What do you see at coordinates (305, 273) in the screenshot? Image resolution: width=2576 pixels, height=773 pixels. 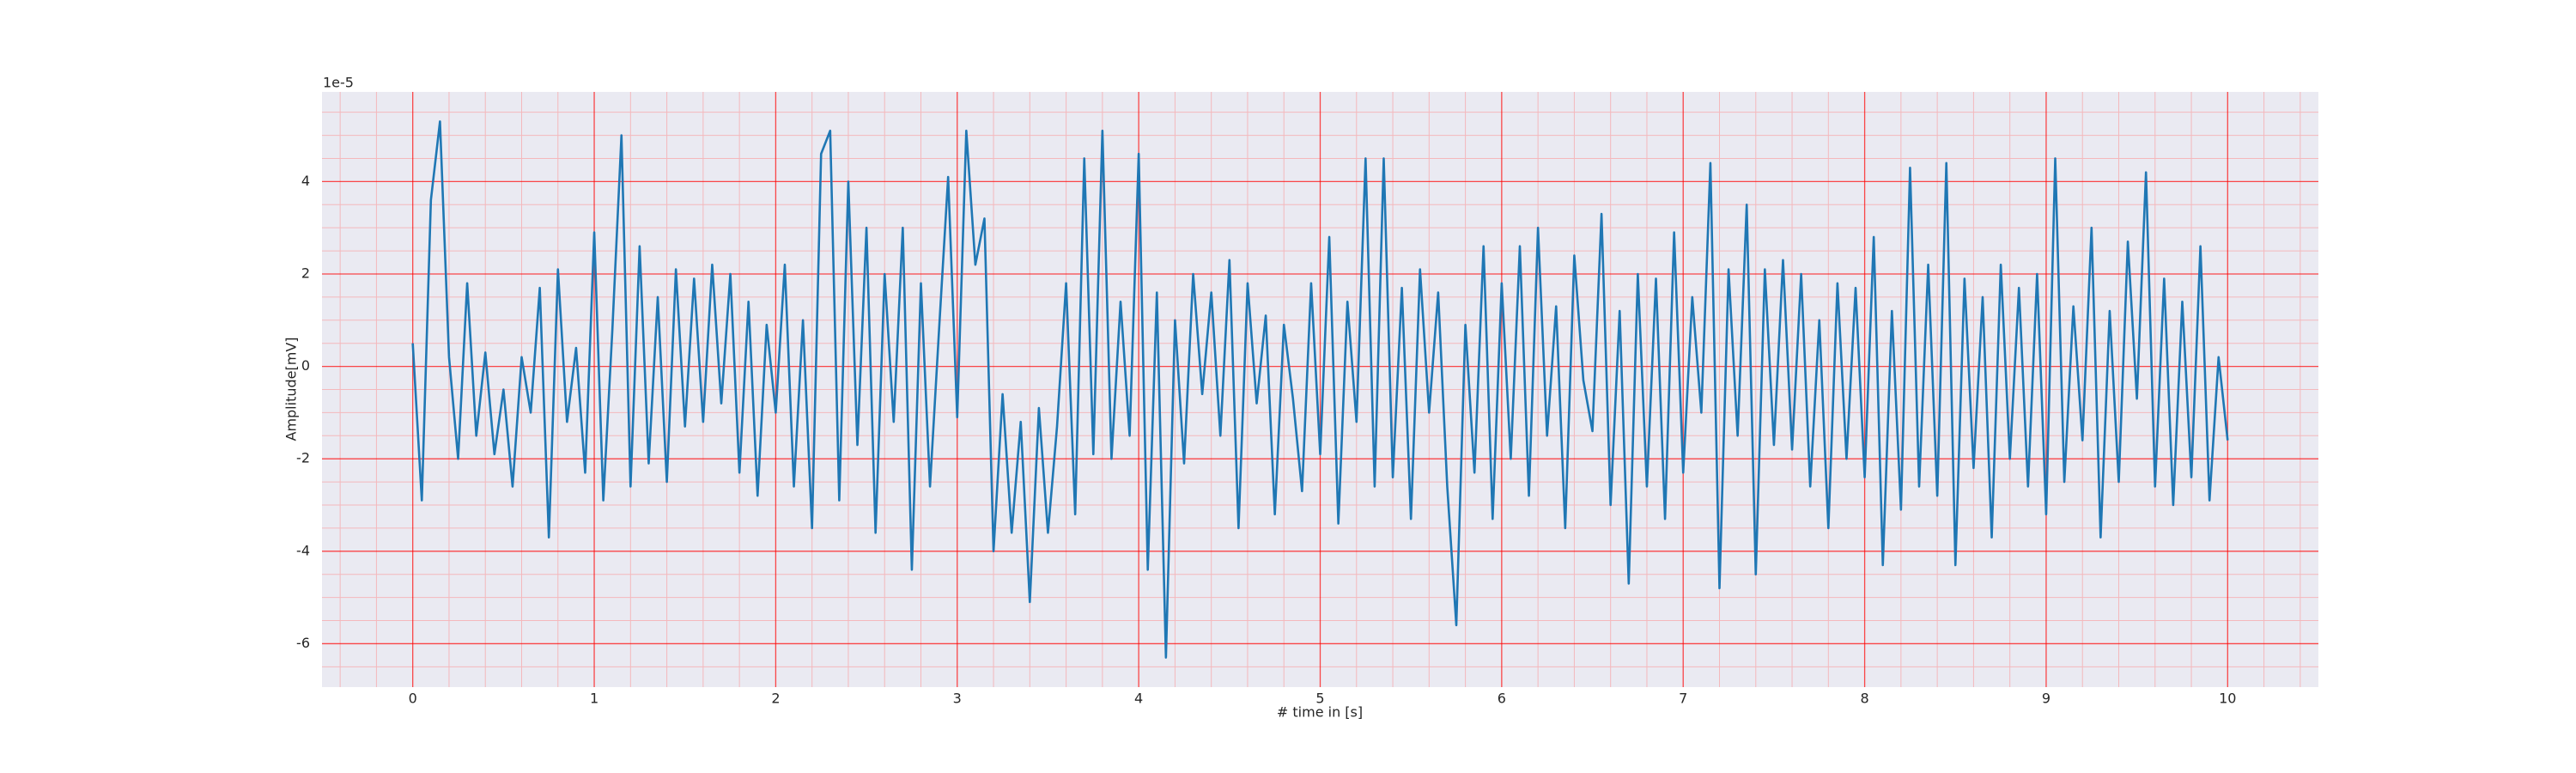 I see `y-tick-label: 2` at bounding box center [305, 273].